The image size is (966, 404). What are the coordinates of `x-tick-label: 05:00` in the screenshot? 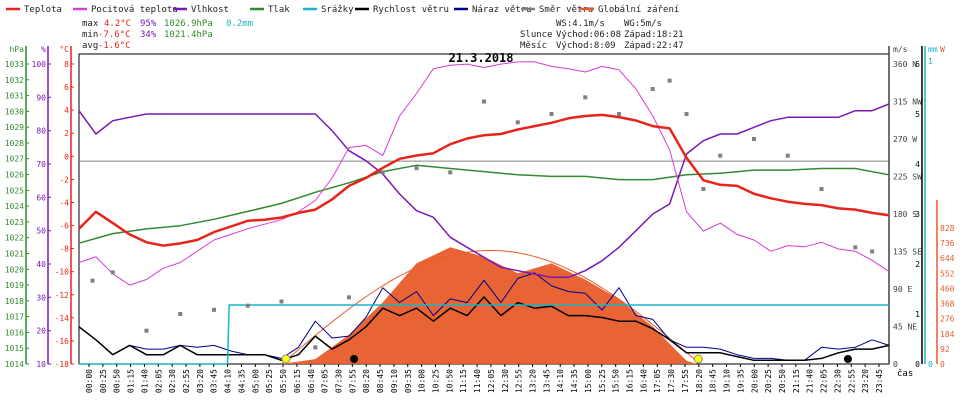 It's located at (255, 381).